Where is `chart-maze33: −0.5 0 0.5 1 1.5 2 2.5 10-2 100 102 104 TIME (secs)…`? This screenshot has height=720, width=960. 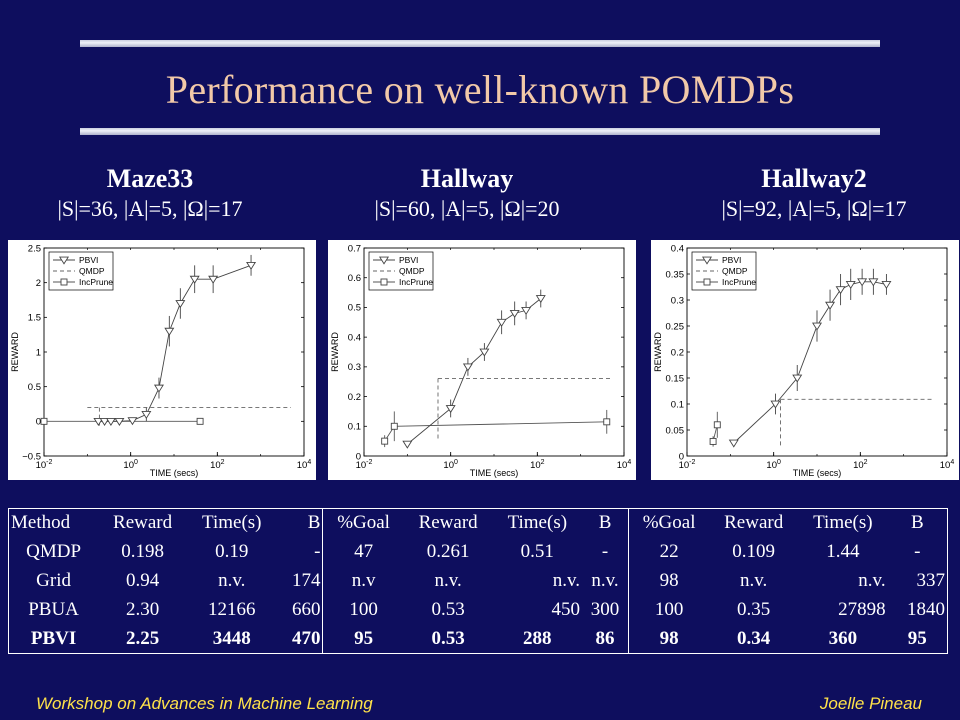
chart-maze33: −0.5 0 0.5 1 1.5 2 2.5 10-2 100 102 104 TIME (secs)… is located at coordinates (160, 360).